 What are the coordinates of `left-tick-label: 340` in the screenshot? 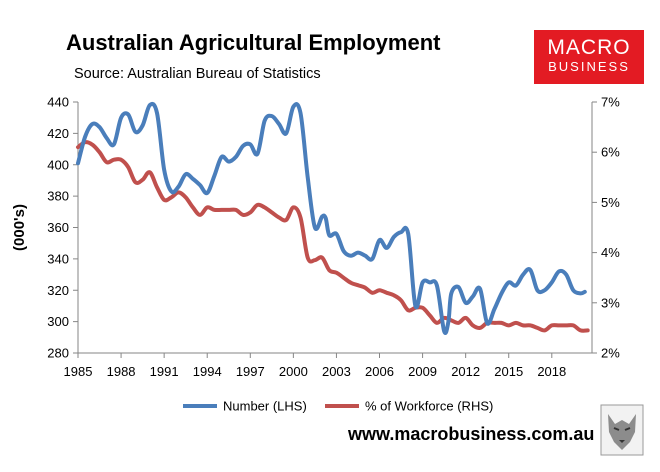 It's located at (58, 258).